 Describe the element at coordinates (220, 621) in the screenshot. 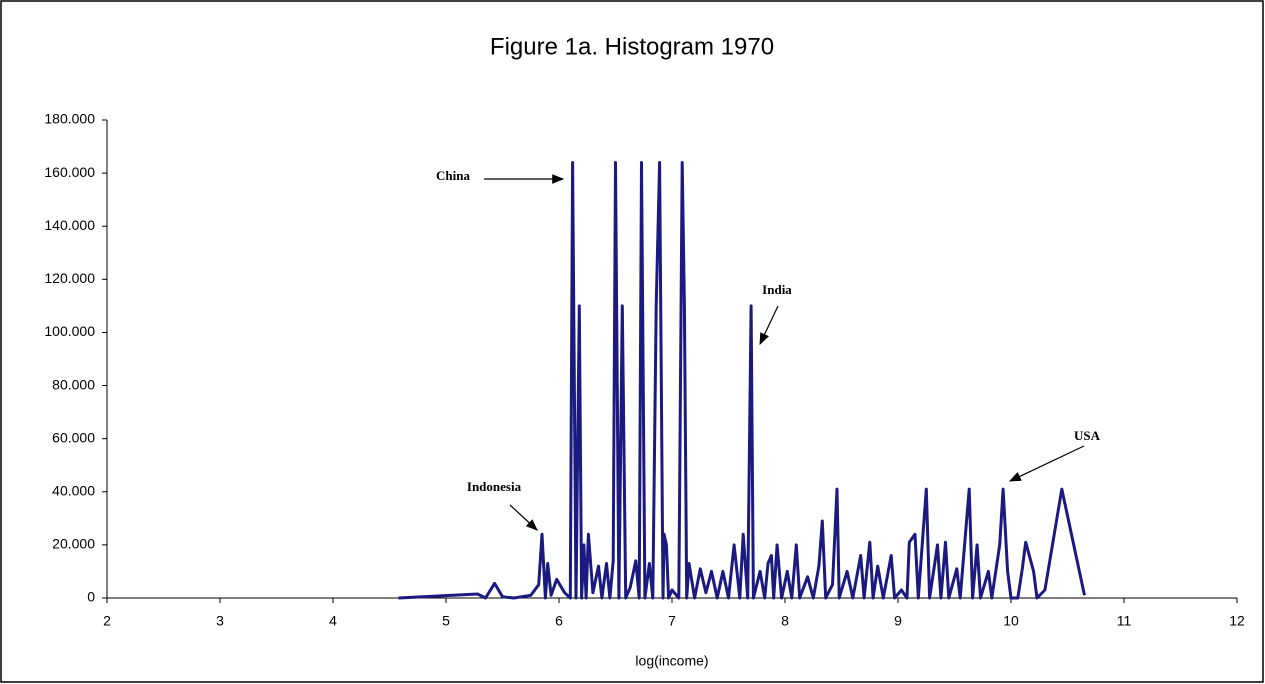

I see `x-tick-label: 3` at that location.